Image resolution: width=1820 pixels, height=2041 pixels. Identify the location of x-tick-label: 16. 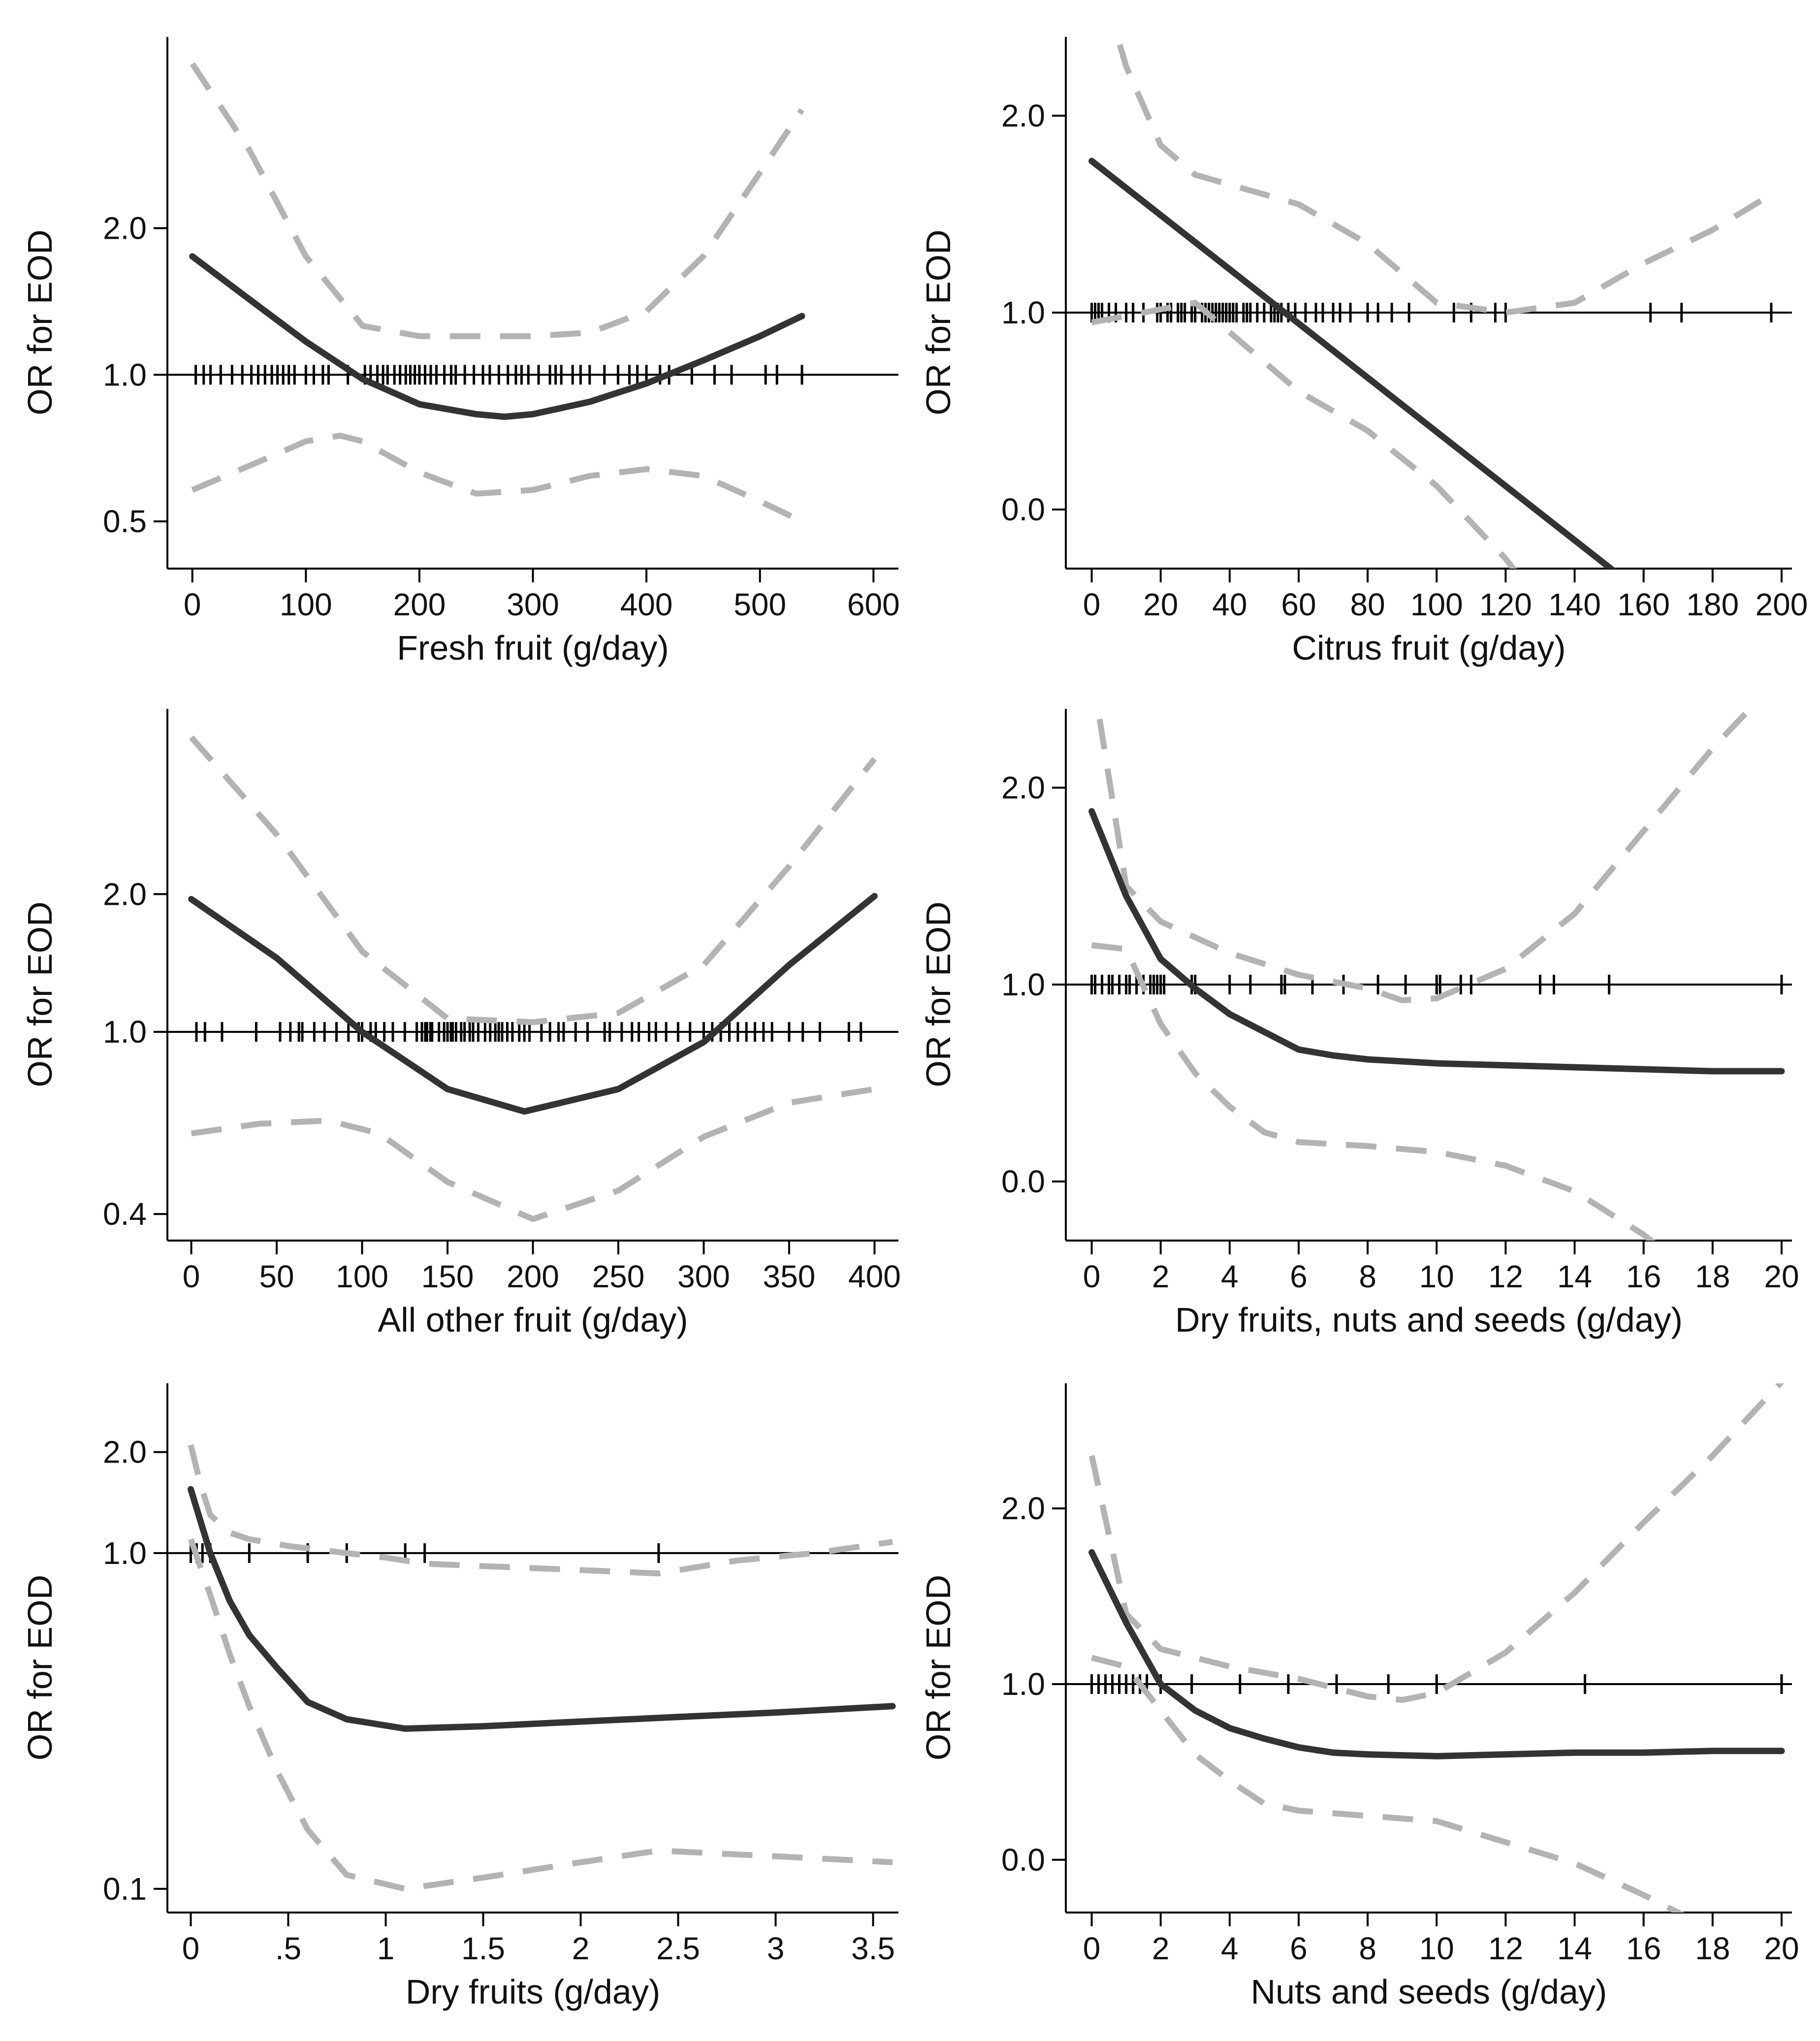
(1643, 1949).